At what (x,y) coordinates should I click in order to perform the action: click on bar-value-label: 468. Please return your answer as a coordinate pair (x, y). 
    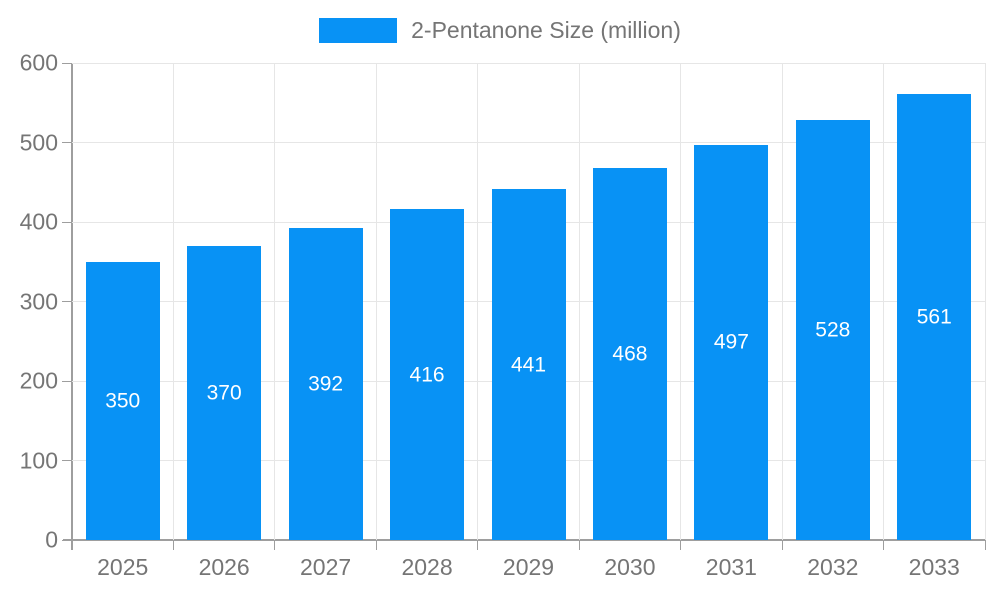
    Looking at the image, I should click on (630, 354).